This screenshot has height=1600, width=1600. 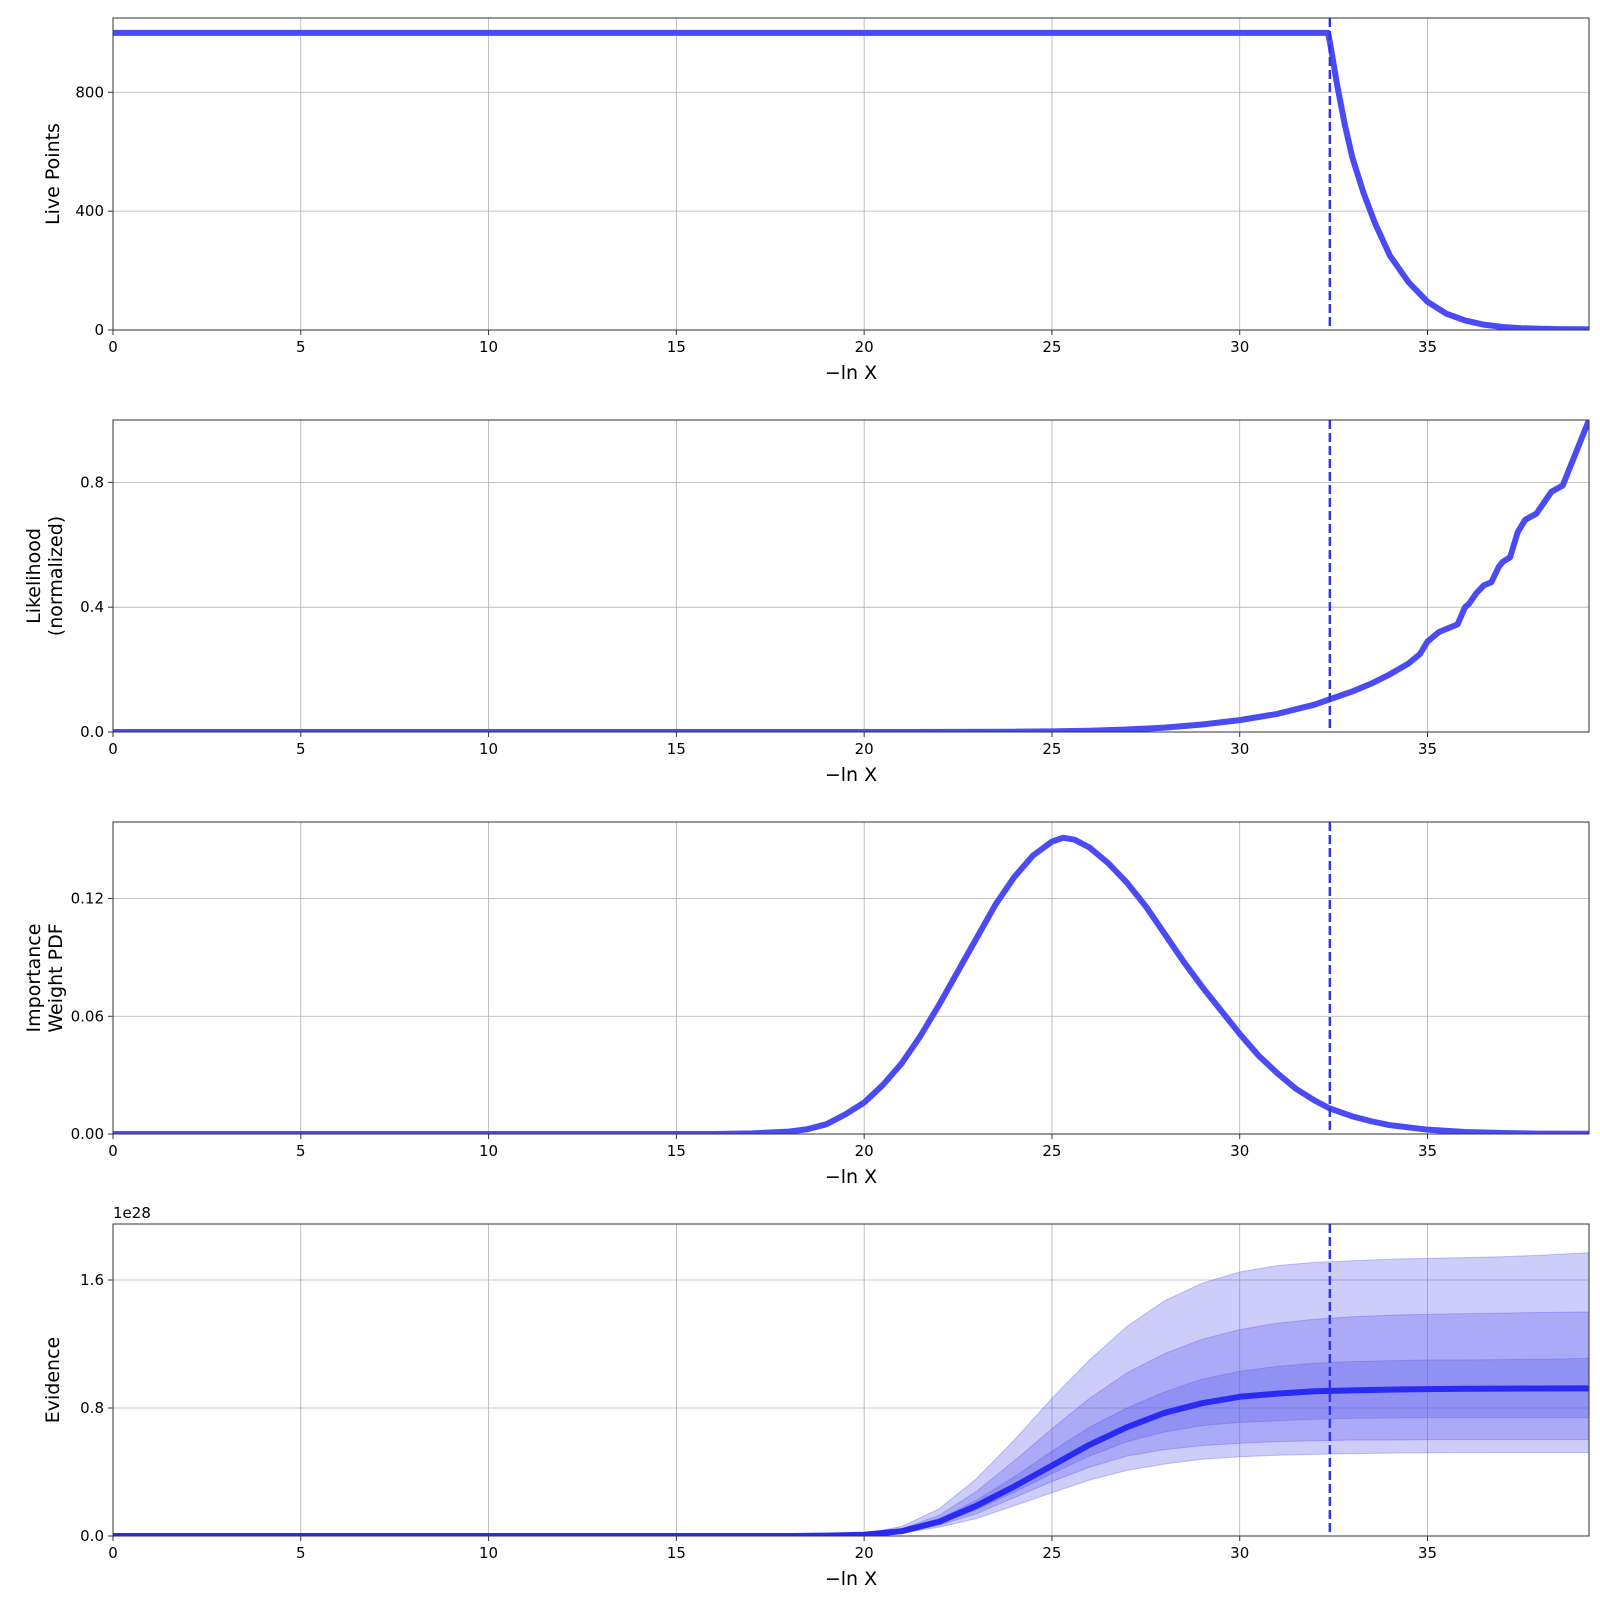 What do you see at coordinates (92, 1280) in the screenshot?
I see `y-tick-label: 1.6` at bounding box center [92, 1280].